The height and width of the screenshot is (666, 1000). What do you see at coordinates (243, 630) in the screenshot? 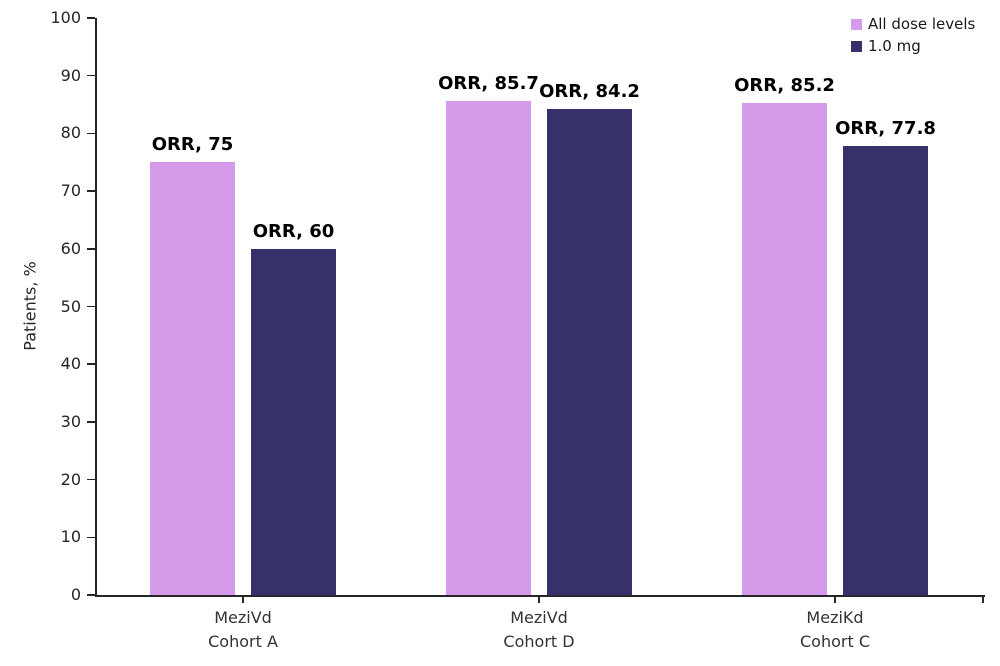
I see `category-label: MeziVd Cohort A` at bounding box center [243, 630].